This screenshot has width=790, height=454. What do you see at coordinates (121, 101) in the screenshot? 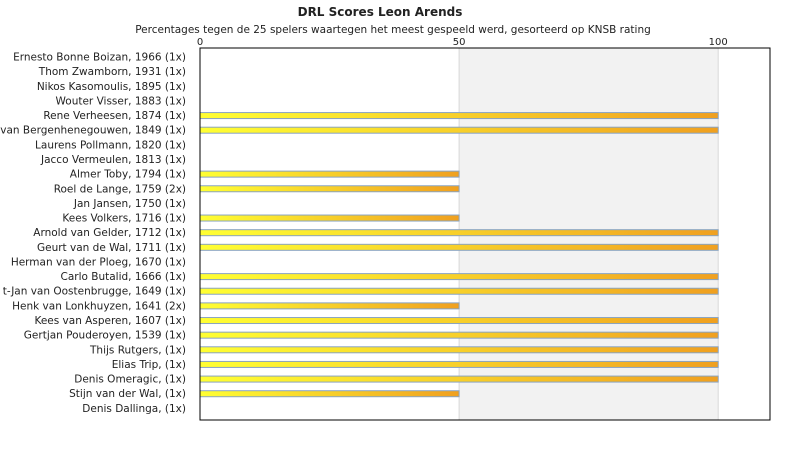
I see `category-label: Wouter Visser, 1883 (1x)` at bounding box center [121, 101].